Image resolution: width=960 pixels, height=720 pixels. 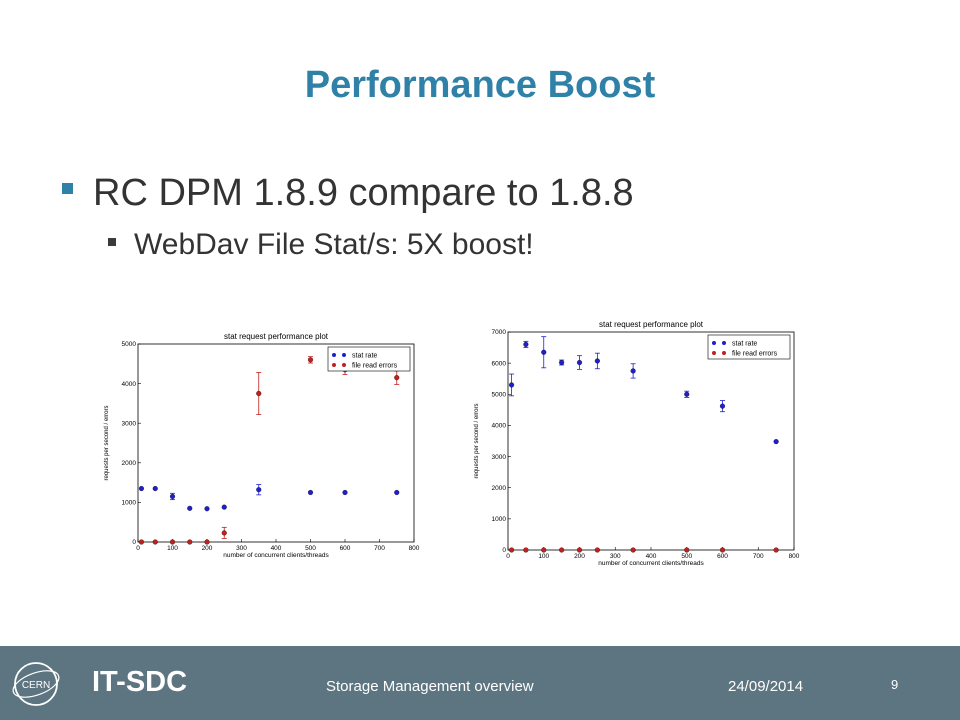 I want to click on bullet-level-1: RC DPM 1.8.9 compare to 1.8.8, so click(x=348, y=193).